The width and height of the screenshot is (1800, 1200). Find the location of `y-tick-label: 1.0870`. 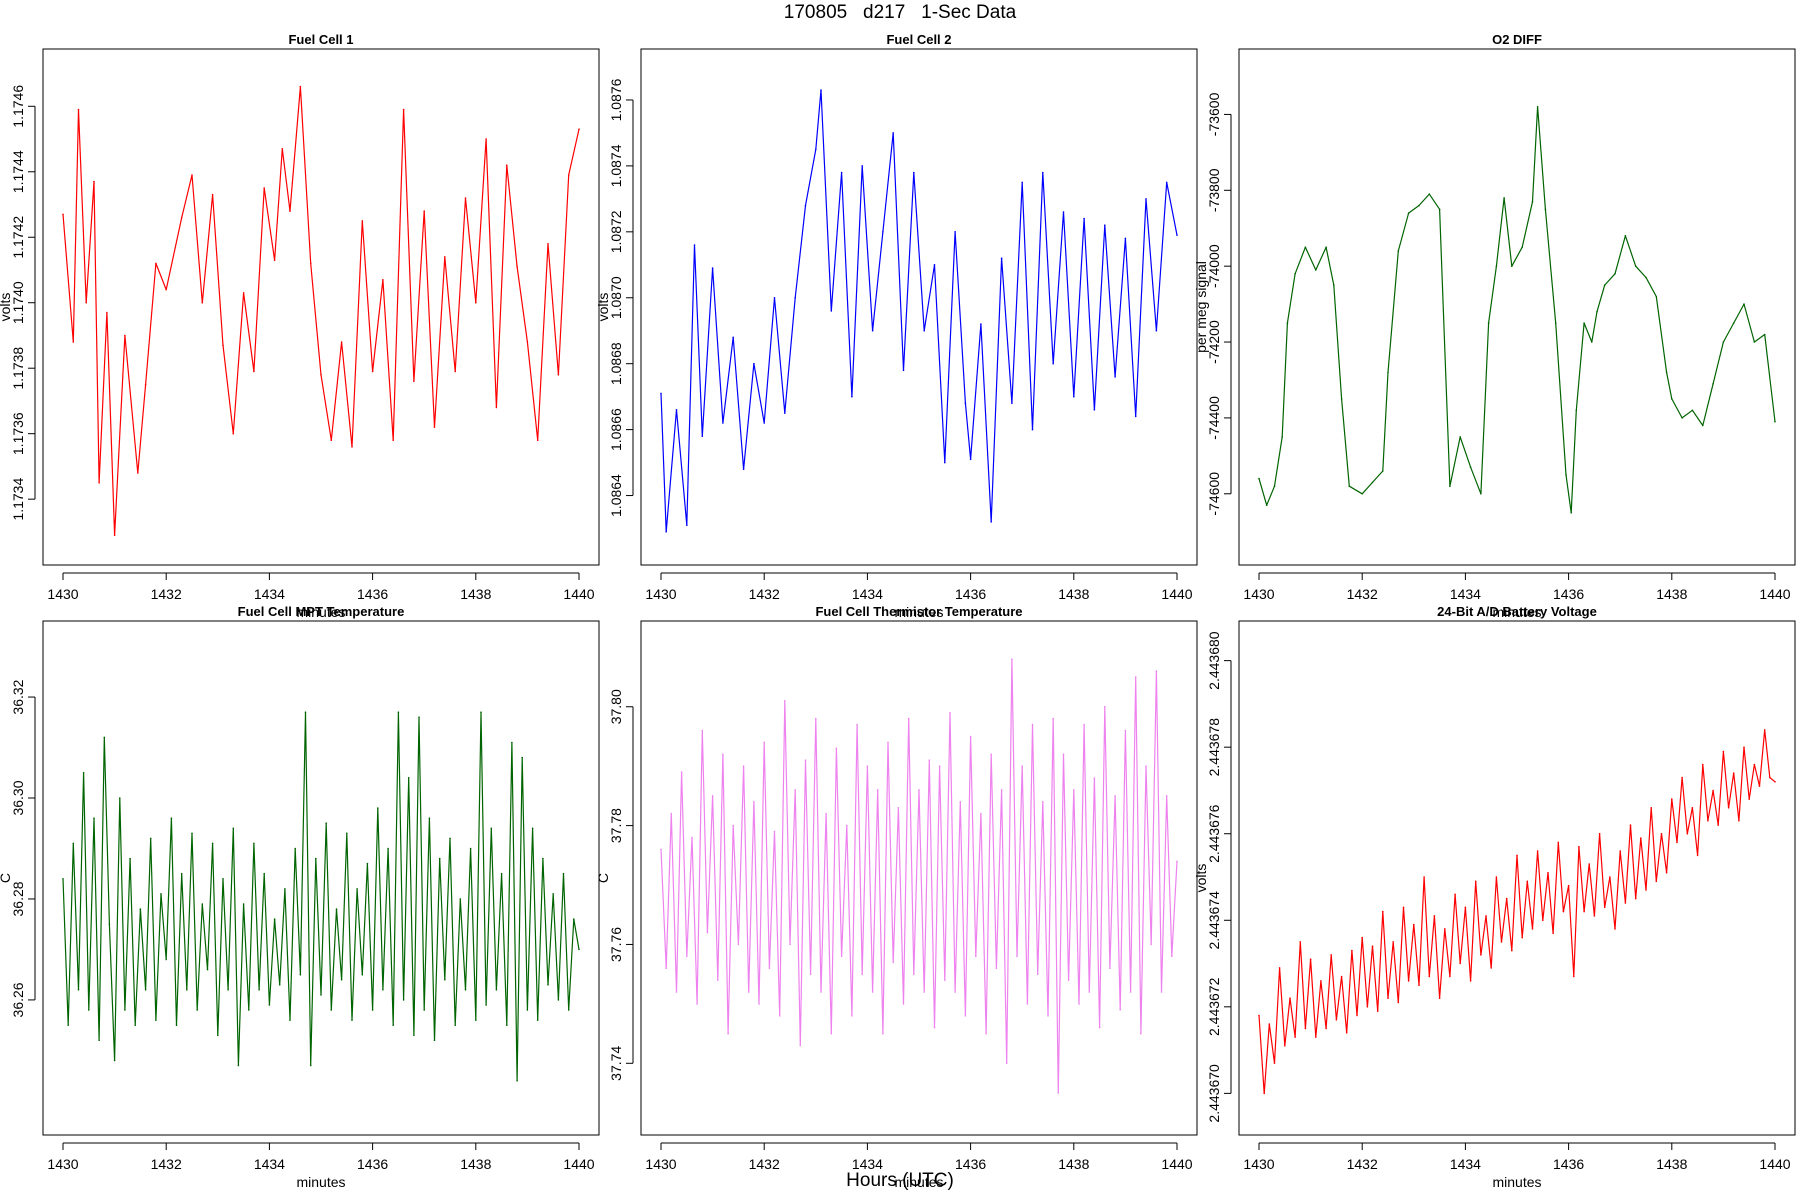

y-tick-label: 1.0870 is located at coordinates (616, 297).